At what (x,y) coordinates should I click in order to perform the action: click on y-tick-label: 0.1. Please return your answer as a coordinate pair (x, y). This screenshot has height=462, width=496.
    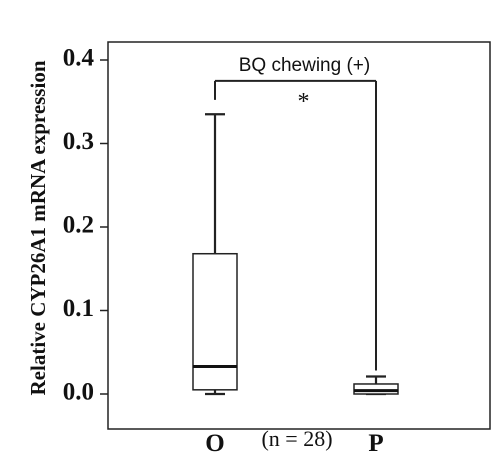
    Looking at the image, I should click on (78, 308).